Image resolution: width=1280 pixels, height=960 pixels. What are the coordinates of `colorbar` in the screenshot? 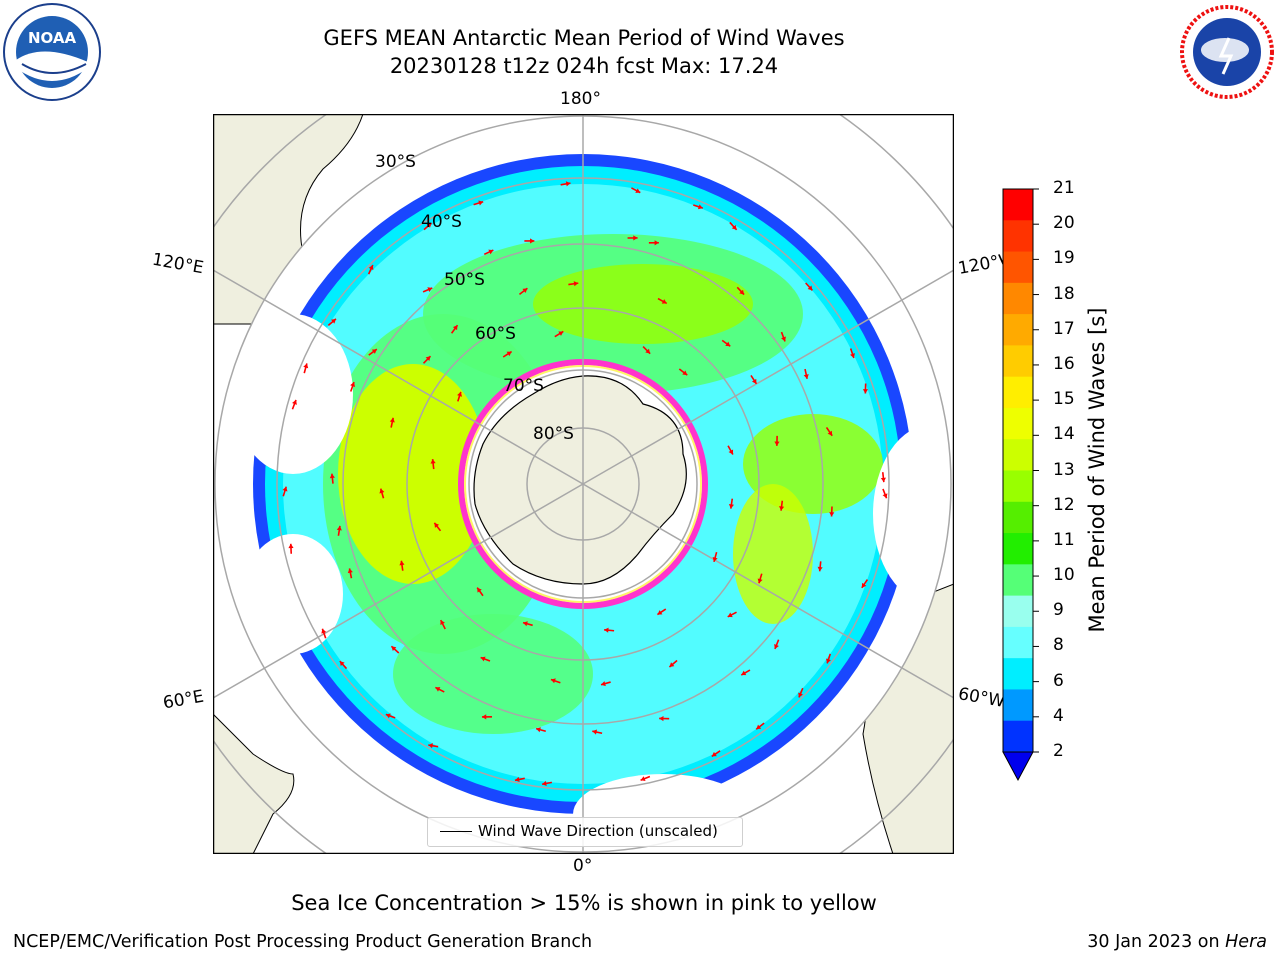 It's located at (1020, 485).